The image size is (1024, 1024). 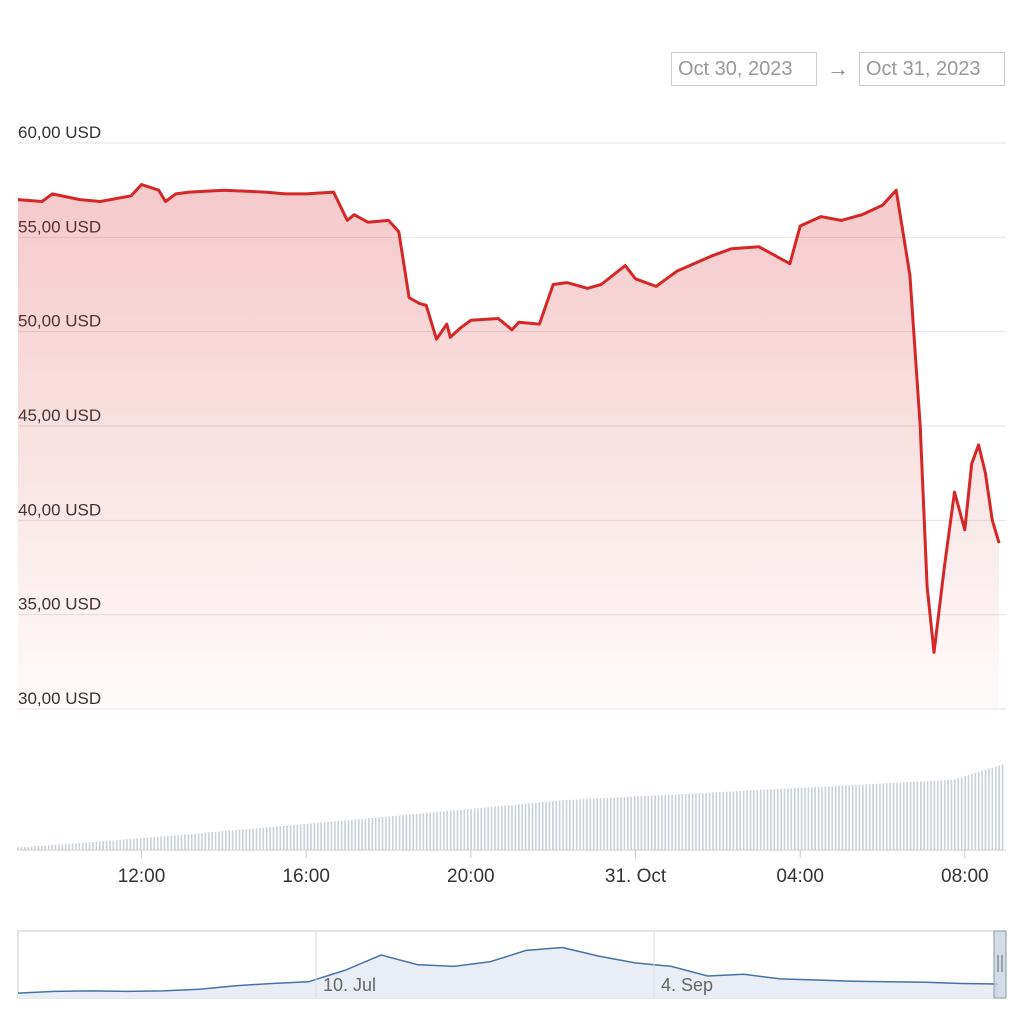 I want to click on date-to-input: Oct 31, 2023, so click(x=932, y=69).